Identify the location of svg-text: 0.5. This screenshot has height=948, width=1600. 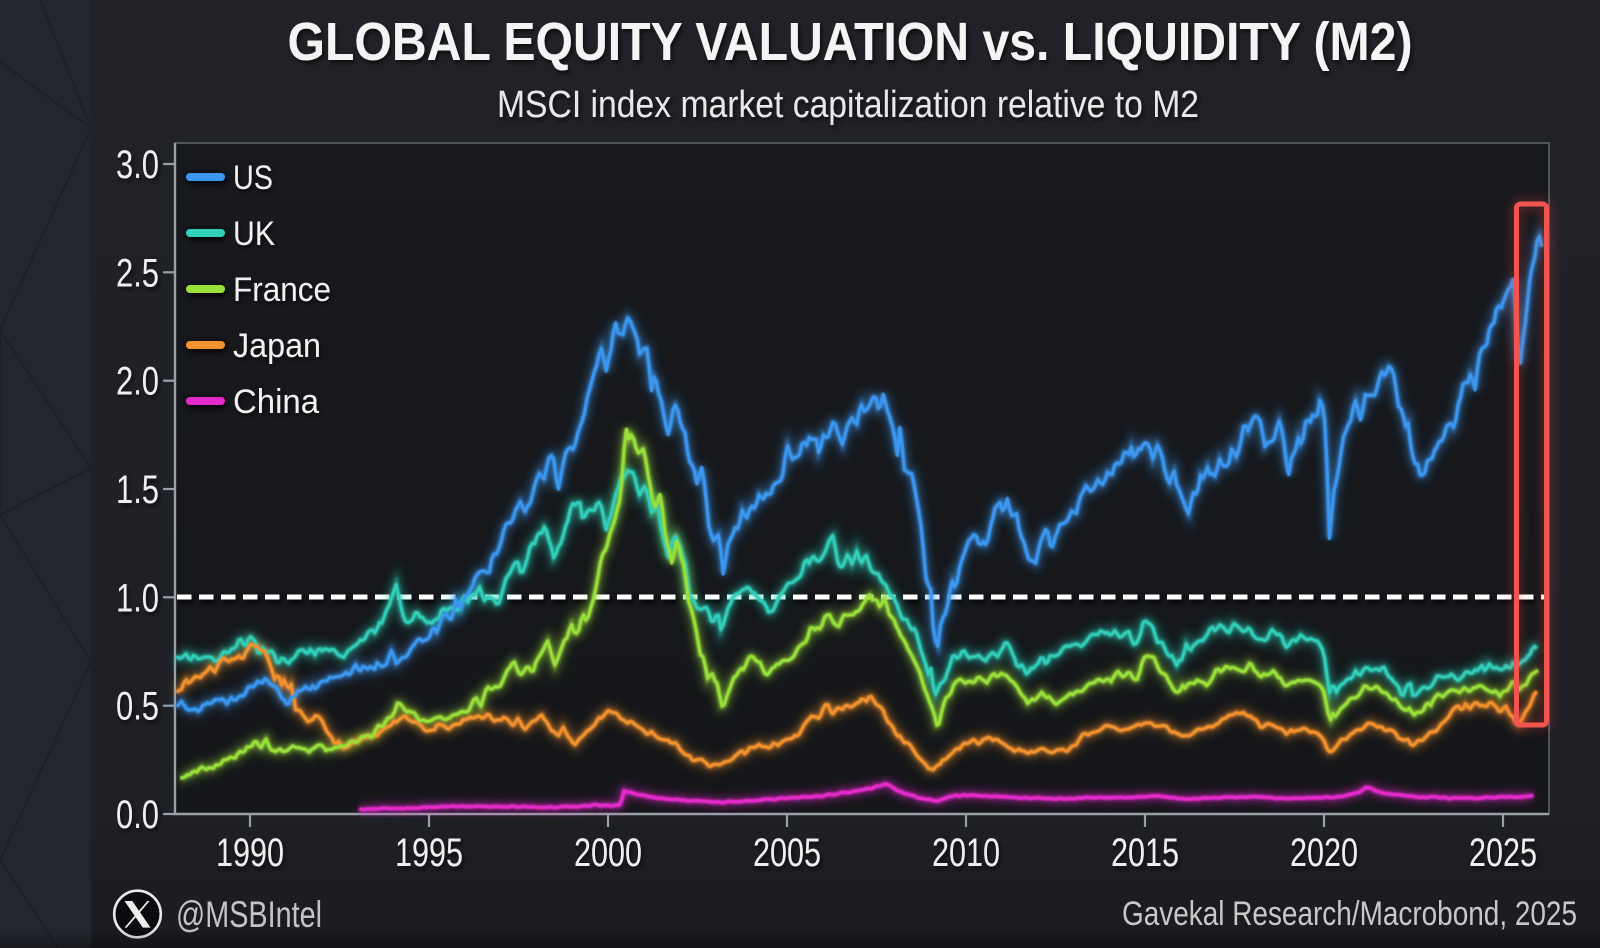
(137, 707).